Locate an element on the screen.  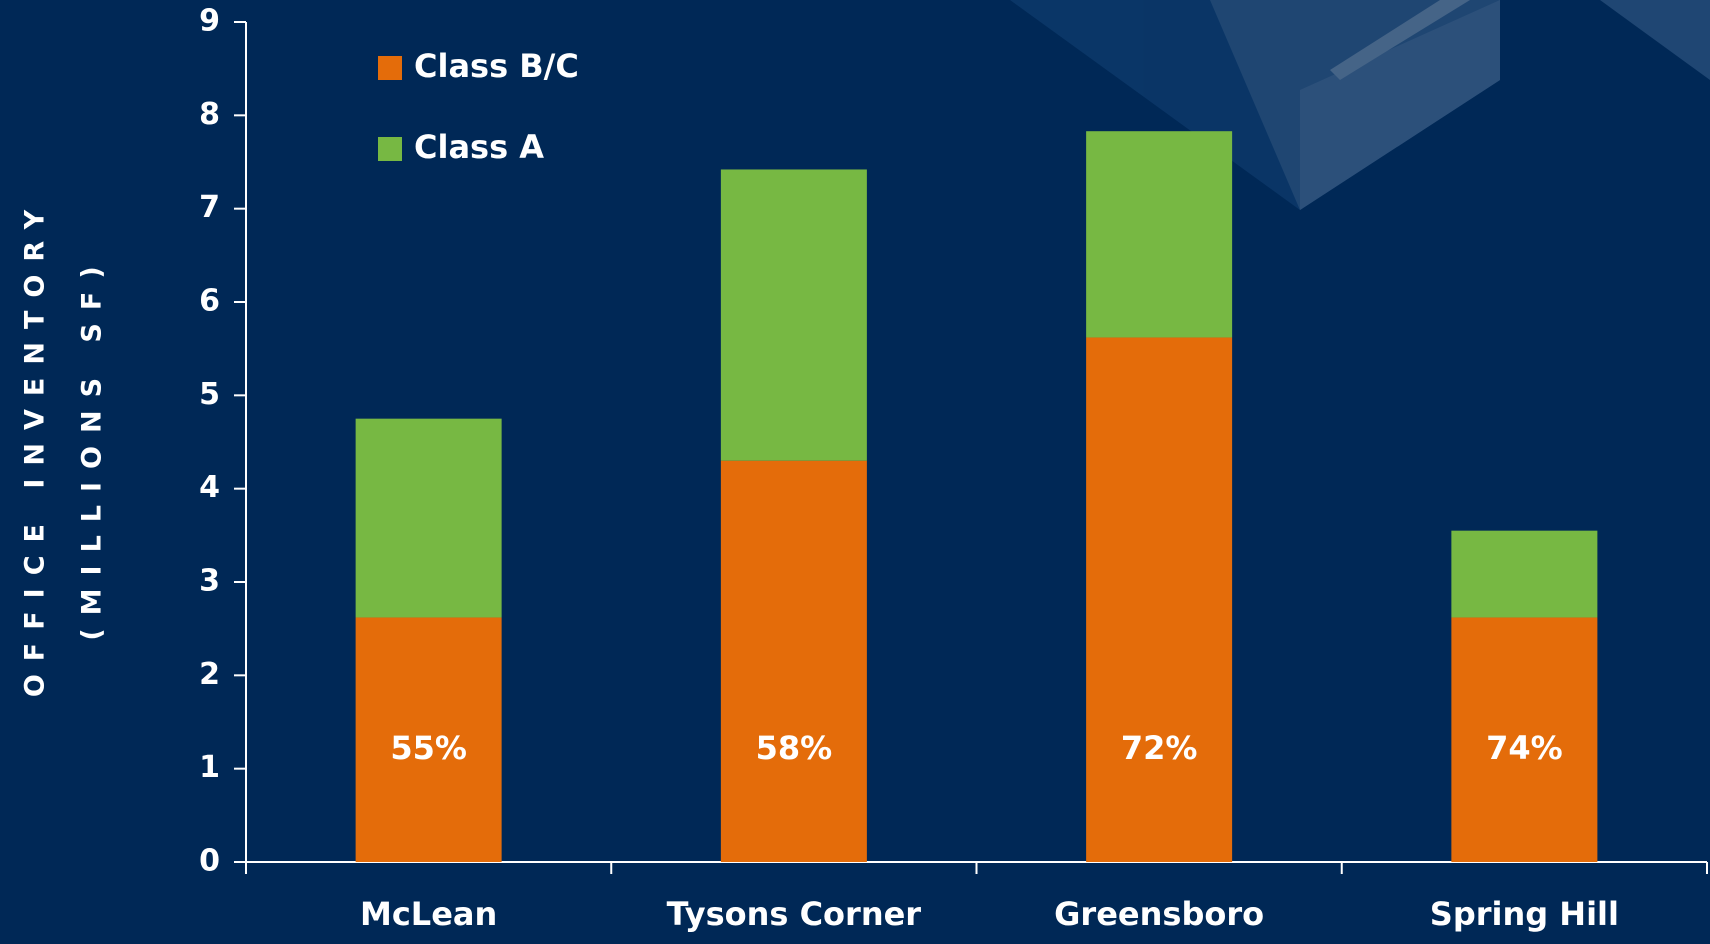
y-tick-label: 7 is located at coordinates (209, 207).